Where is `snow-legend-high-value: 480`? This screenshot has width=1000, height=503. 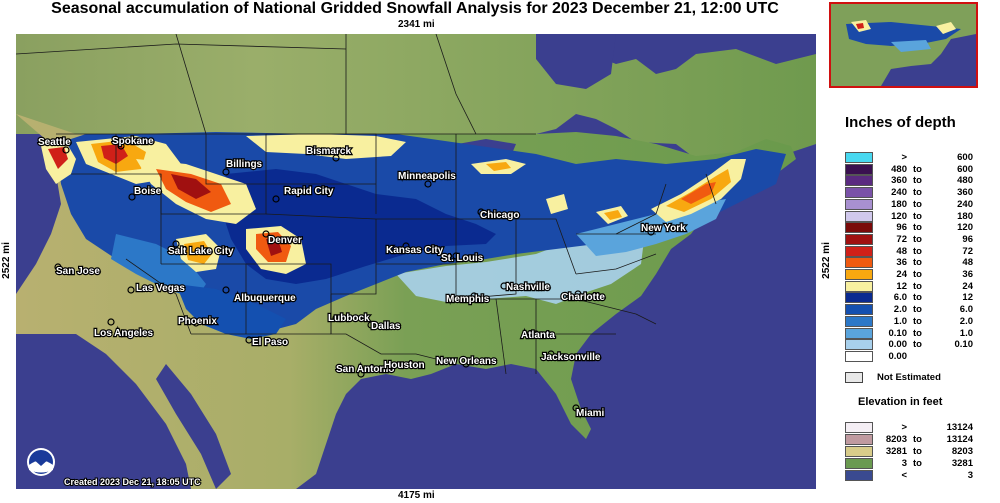 snow-legend-high-value: 480 is located at coordinates (965, 181).